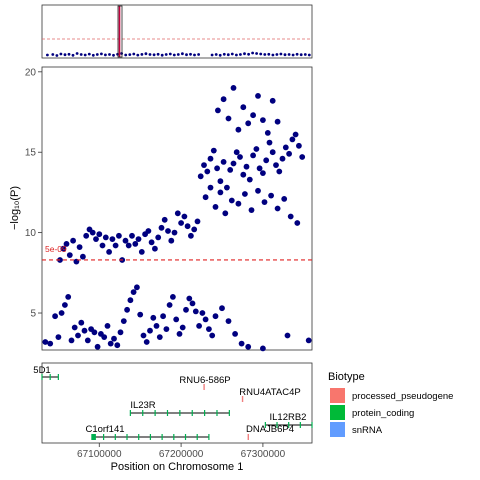  What do you see at coordinates (270, 429) in the screenshot?
I see `gene-label: DNAJB6P4` at bounding box center [270, 429].